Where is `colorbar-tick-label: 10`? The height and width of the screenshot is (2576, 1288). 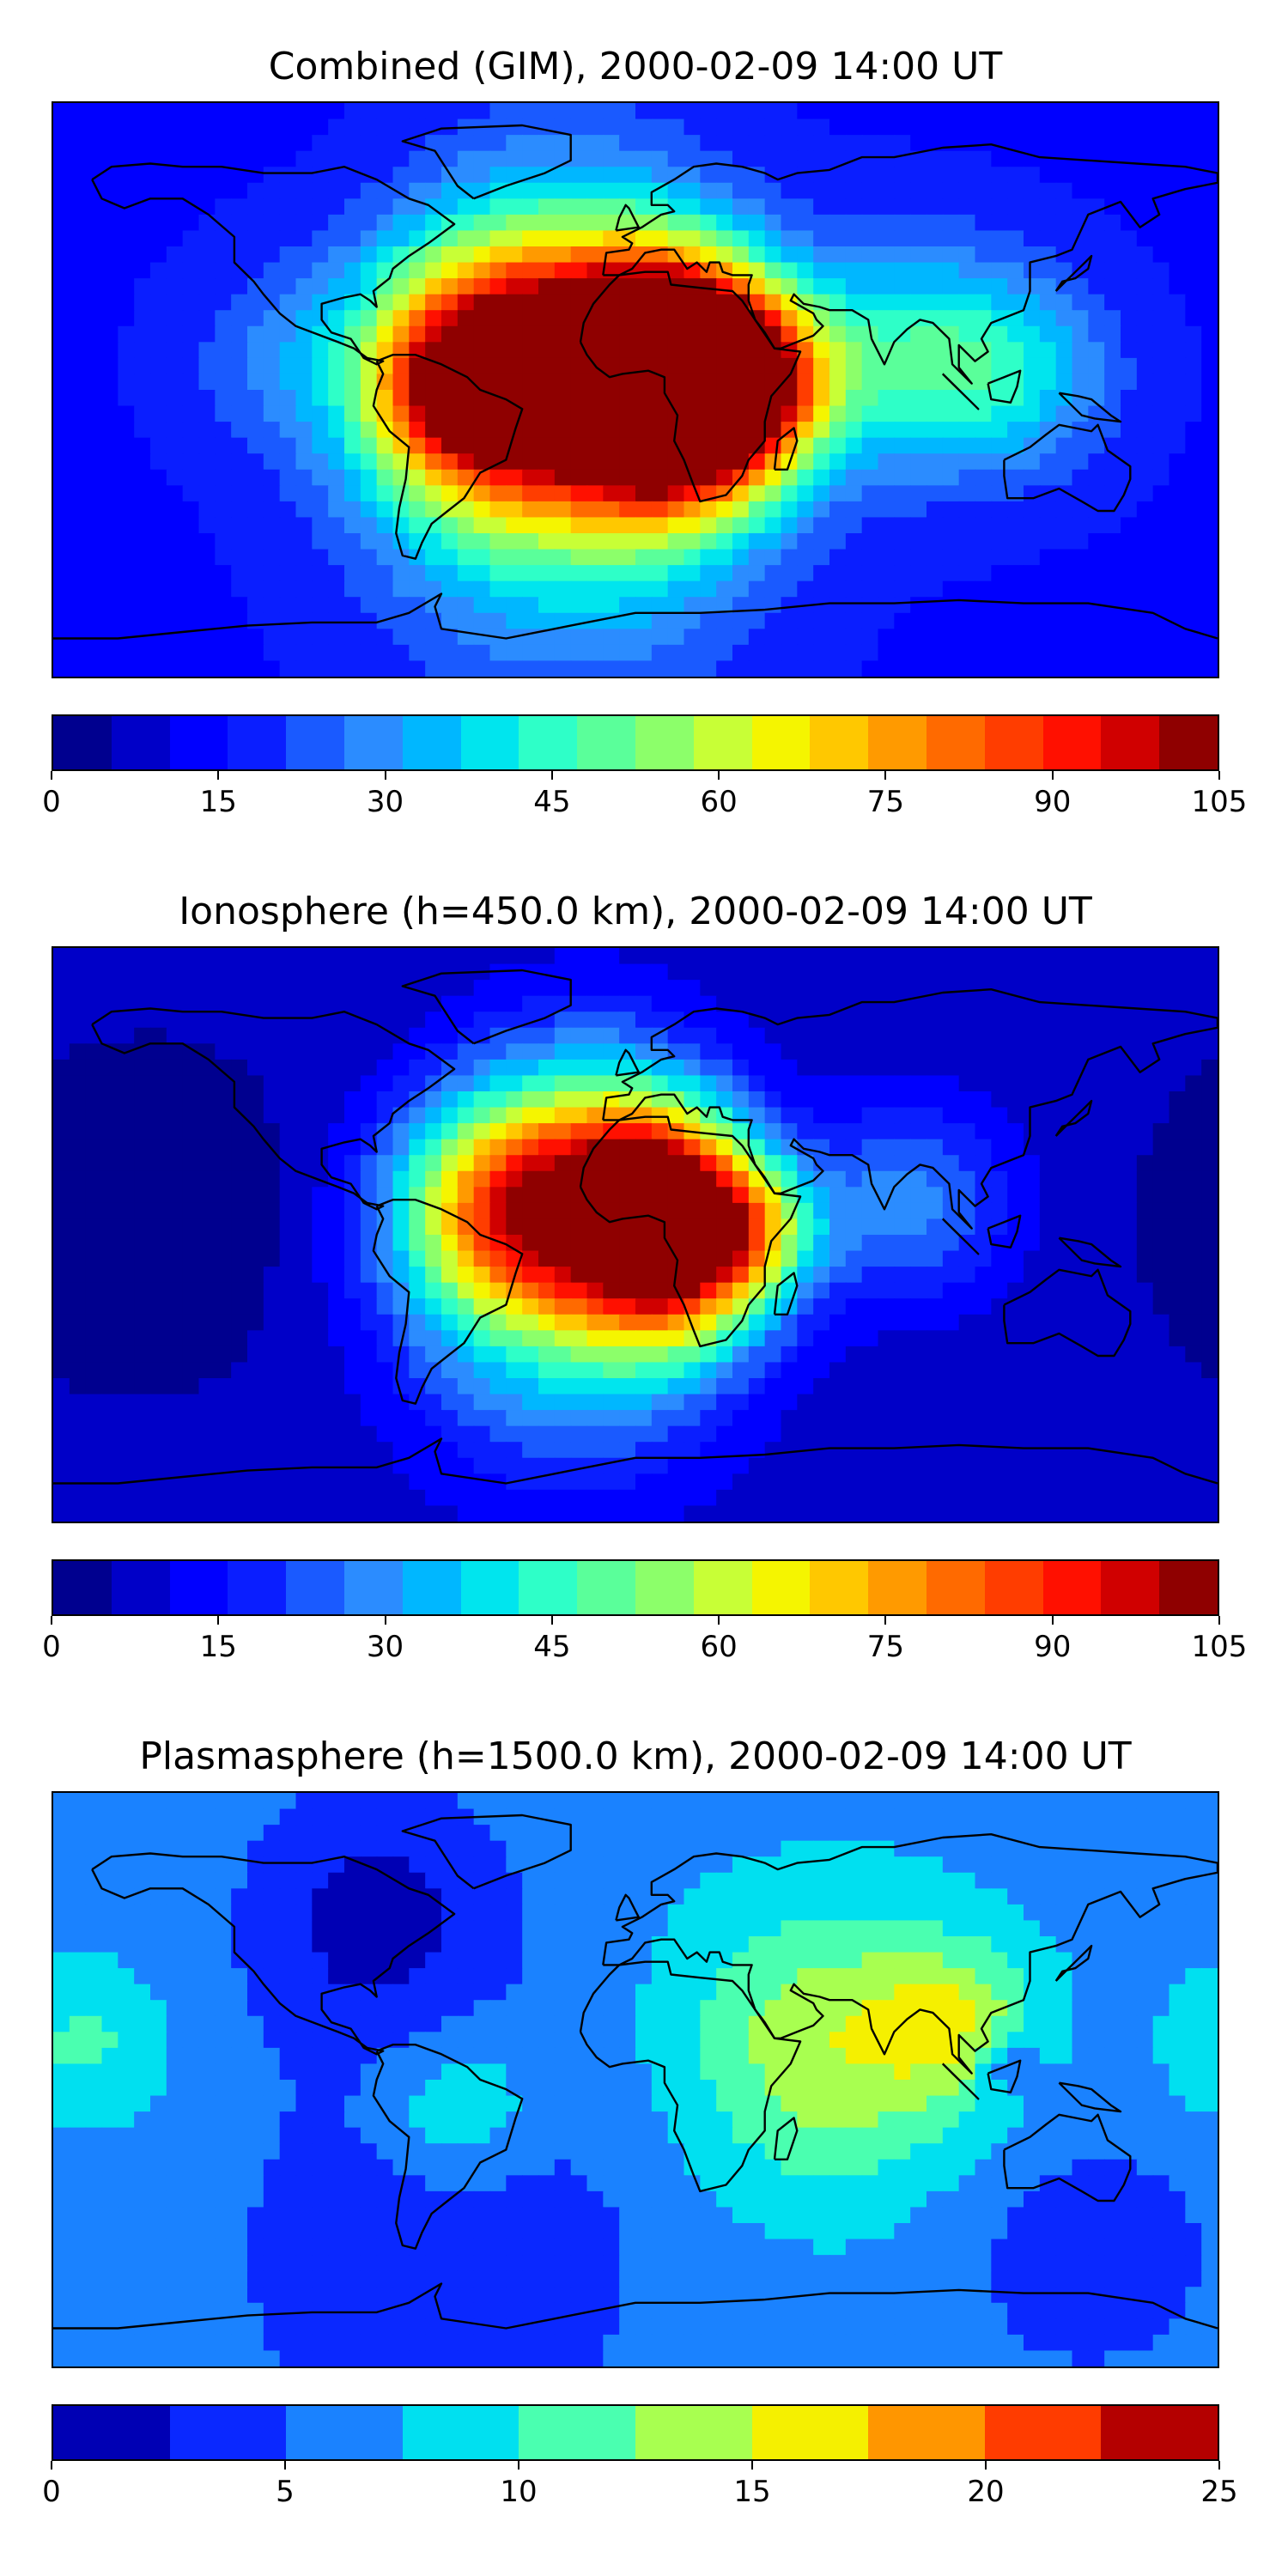 colorbar-tick-label: 10 is located at coordinates (519, 2492).